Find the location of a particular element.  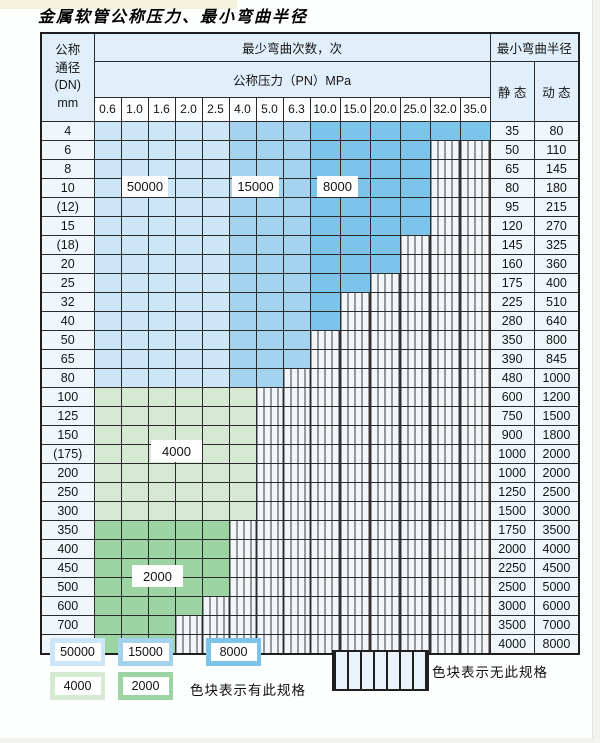

table-row: 50 350 800 is located at coordinates (310, 339).